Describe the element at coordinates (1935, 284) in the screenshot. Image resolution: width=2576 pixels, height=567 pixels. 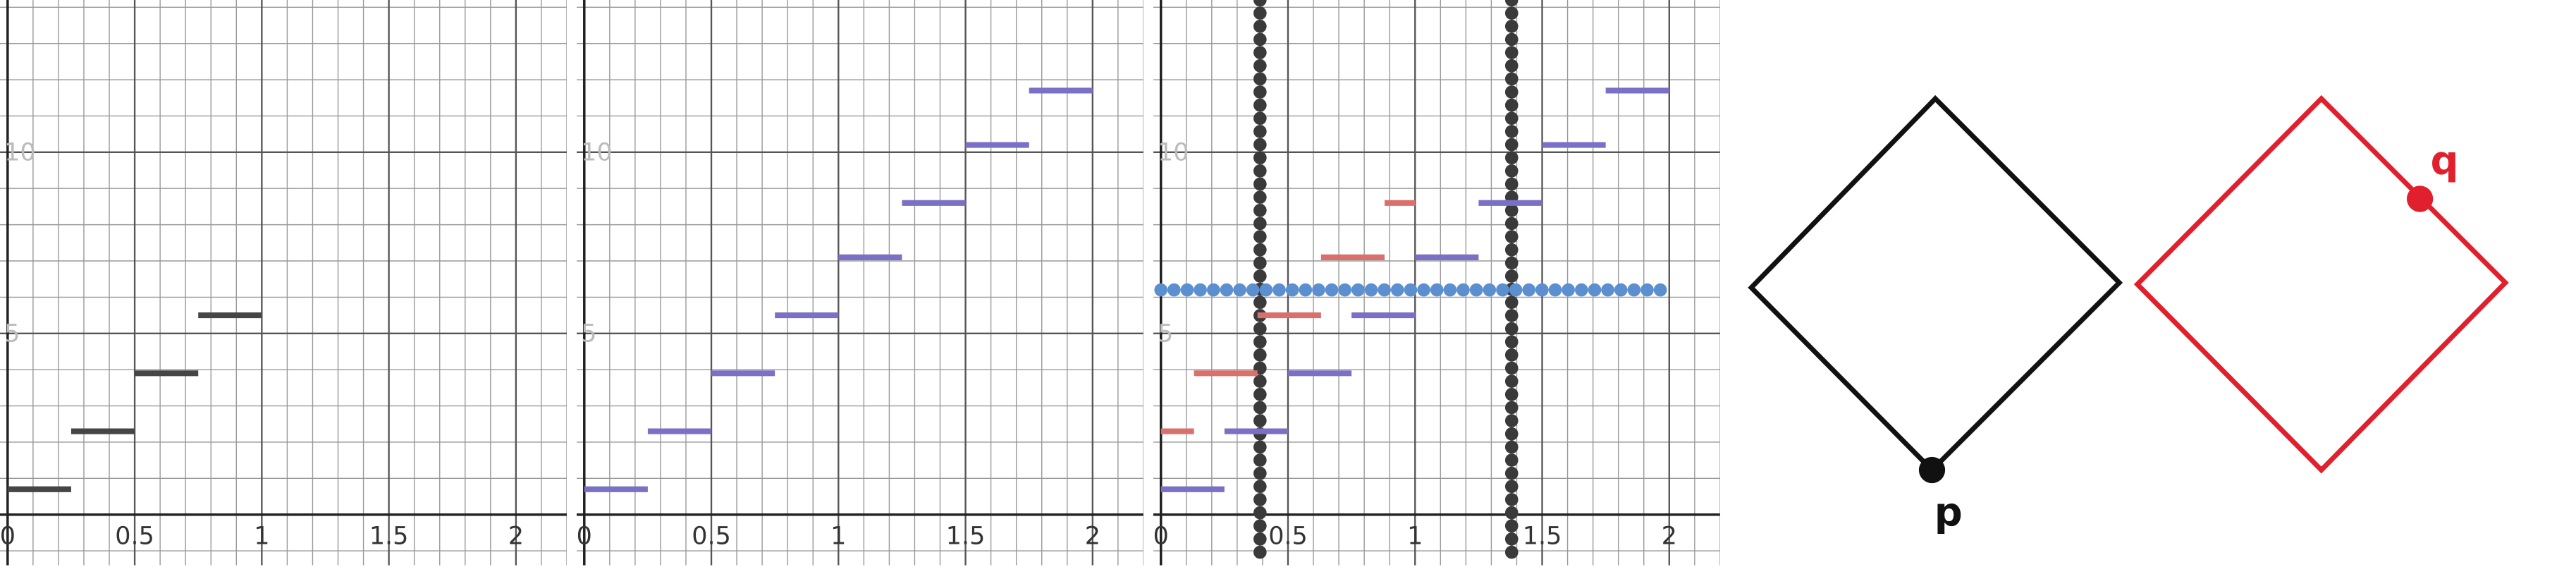
I see `black-diamond` at that location.